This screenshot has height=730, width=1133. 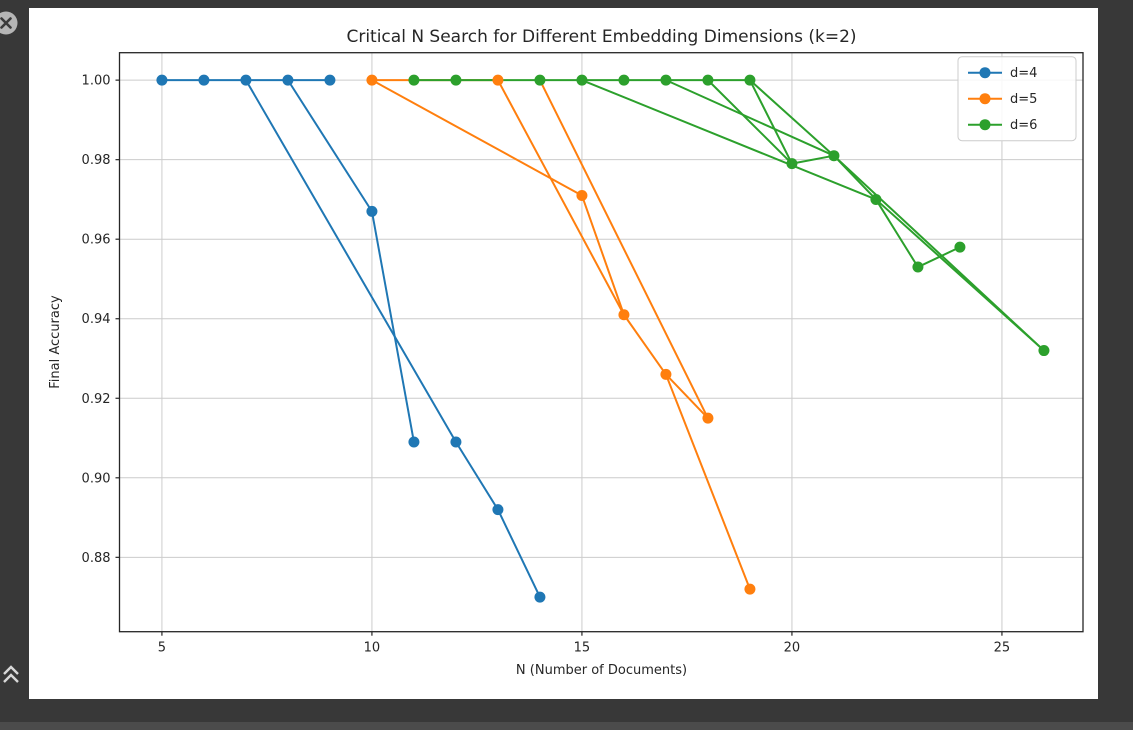 I want to click on y-tick-label: 0.96, so click(x=96, y=240).